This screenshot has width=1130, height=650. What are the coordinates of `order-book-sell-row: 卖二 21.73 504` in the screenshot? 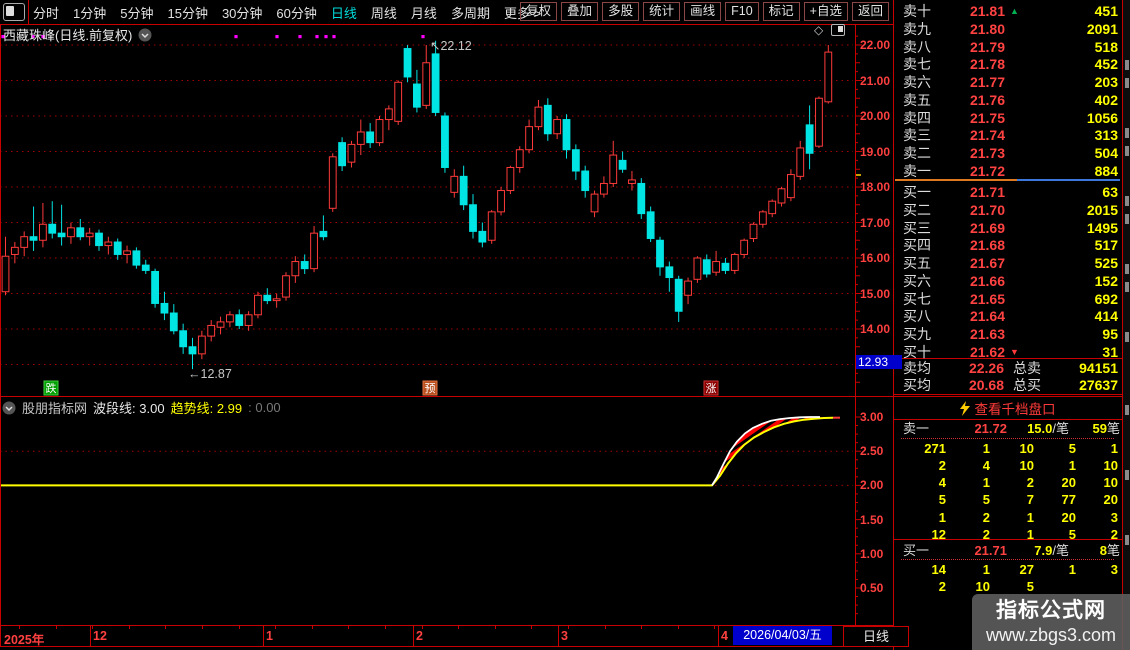 It's located at (1010, 153).